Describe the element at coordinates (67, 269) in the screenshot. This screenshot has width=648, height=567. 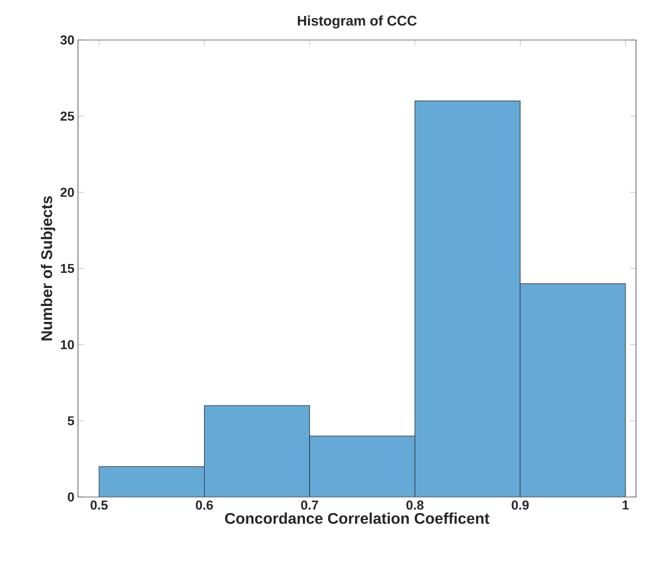
I see `y-tick-label: 15` at that location.